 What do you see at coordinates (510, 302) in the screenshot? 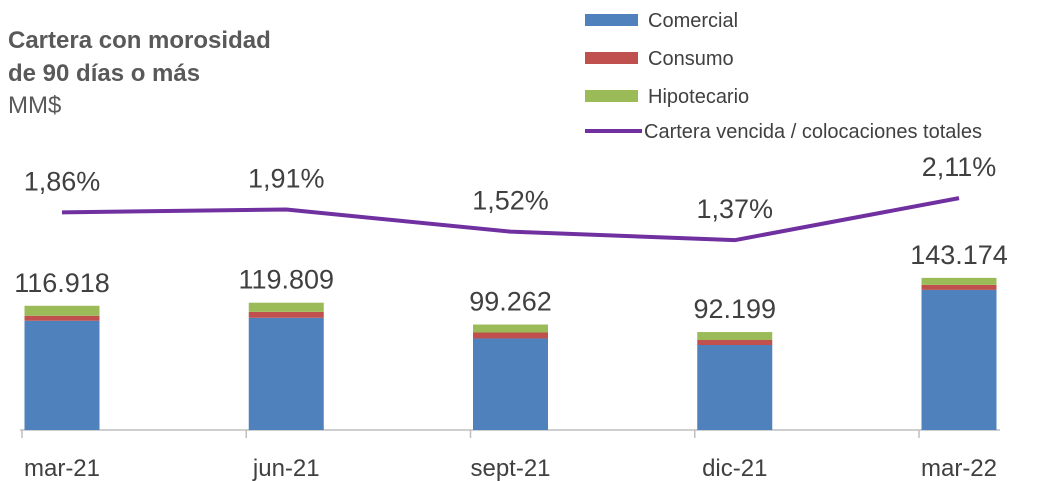
I see `total-label: 99.262` at bounding box center [510, 302].